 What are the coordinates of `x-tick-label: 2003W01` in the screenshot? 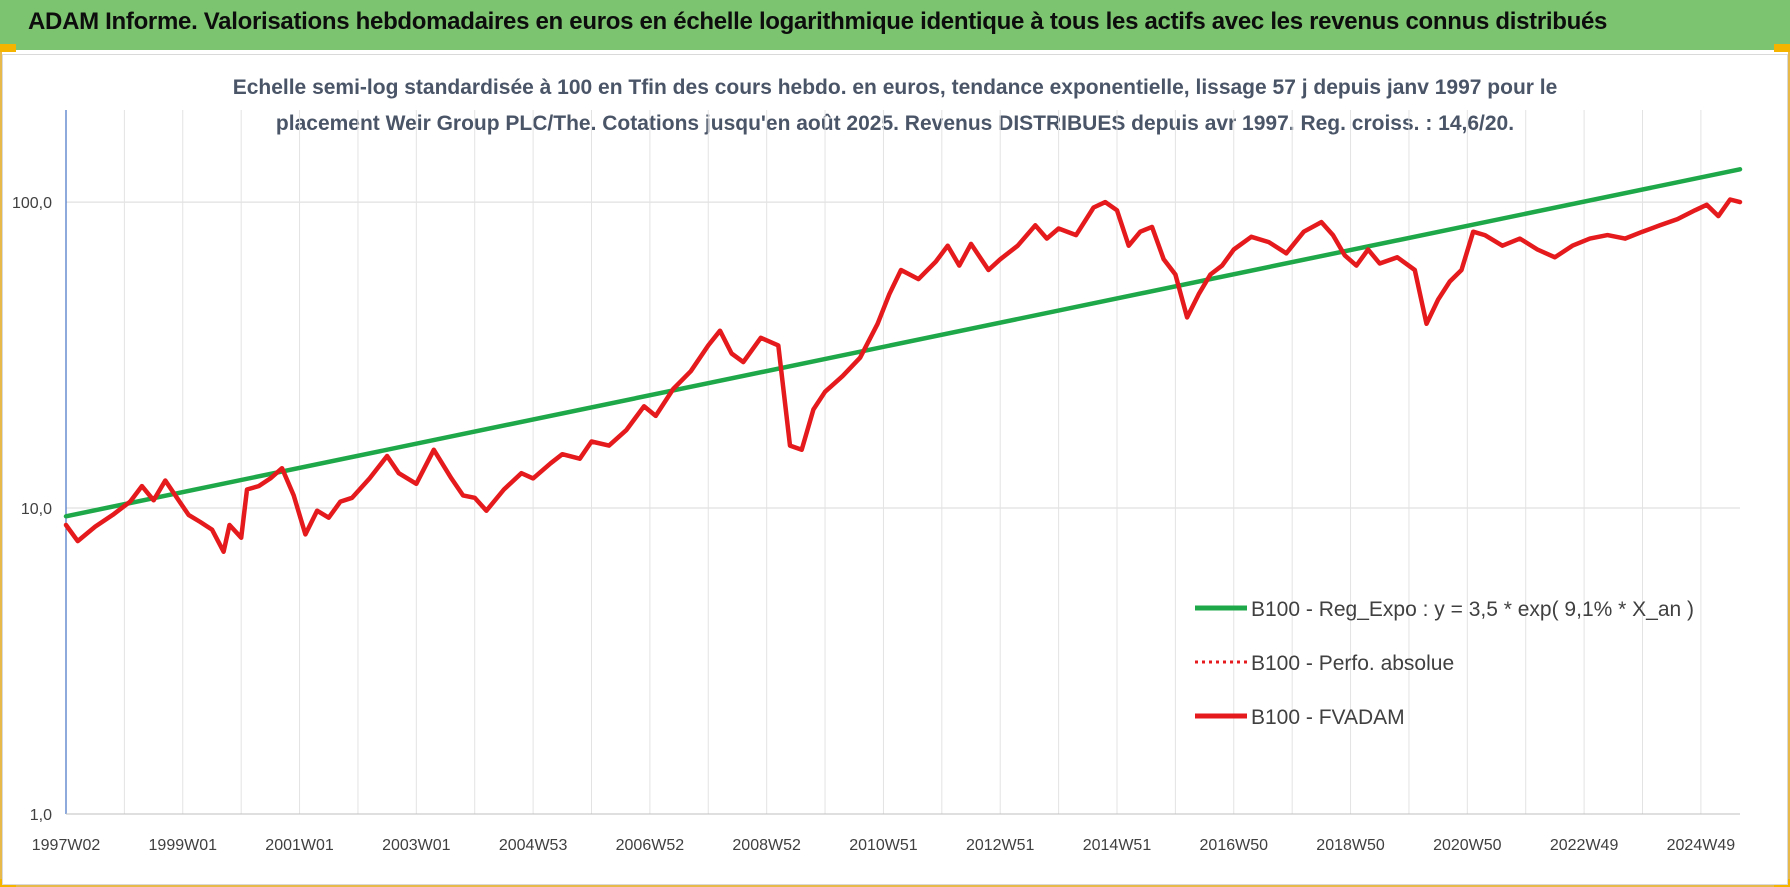 It's located at (416, 845).